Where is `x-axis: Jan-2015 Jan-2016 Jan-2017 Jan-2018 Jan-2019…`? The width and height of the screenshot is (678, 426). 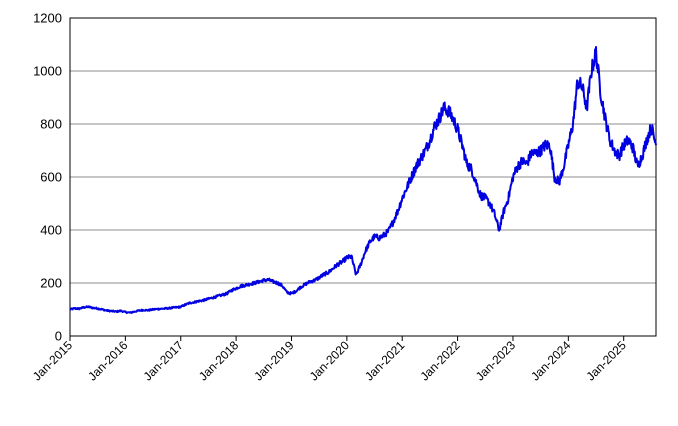
x-axis: Jan-2015 Jan-2016 Jan-2017 Jan-2018 Jan-2019… is located at coordinates (329, 360).